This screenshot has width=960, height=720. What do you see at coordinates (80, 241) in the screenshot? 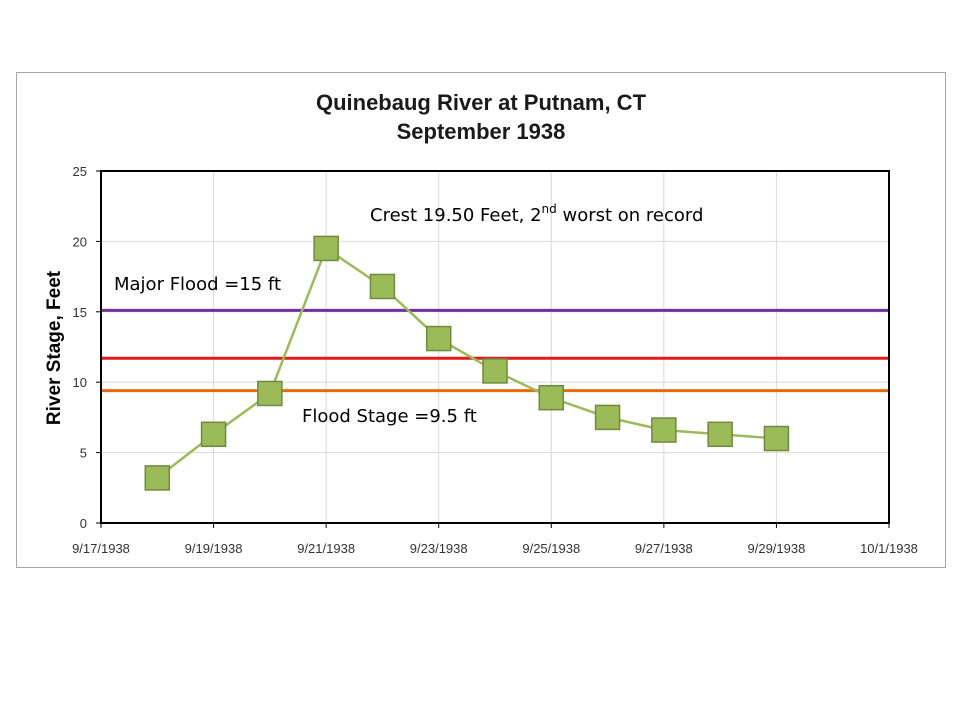
I see `y-tick-label: 20` at bounding box center [80, 241].